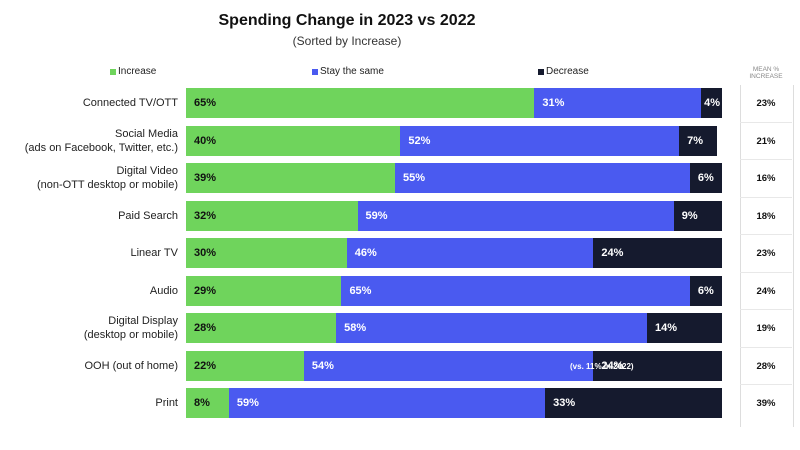  I want to click on bar-segment-stay-the-same: 52%, so click(540, 140).